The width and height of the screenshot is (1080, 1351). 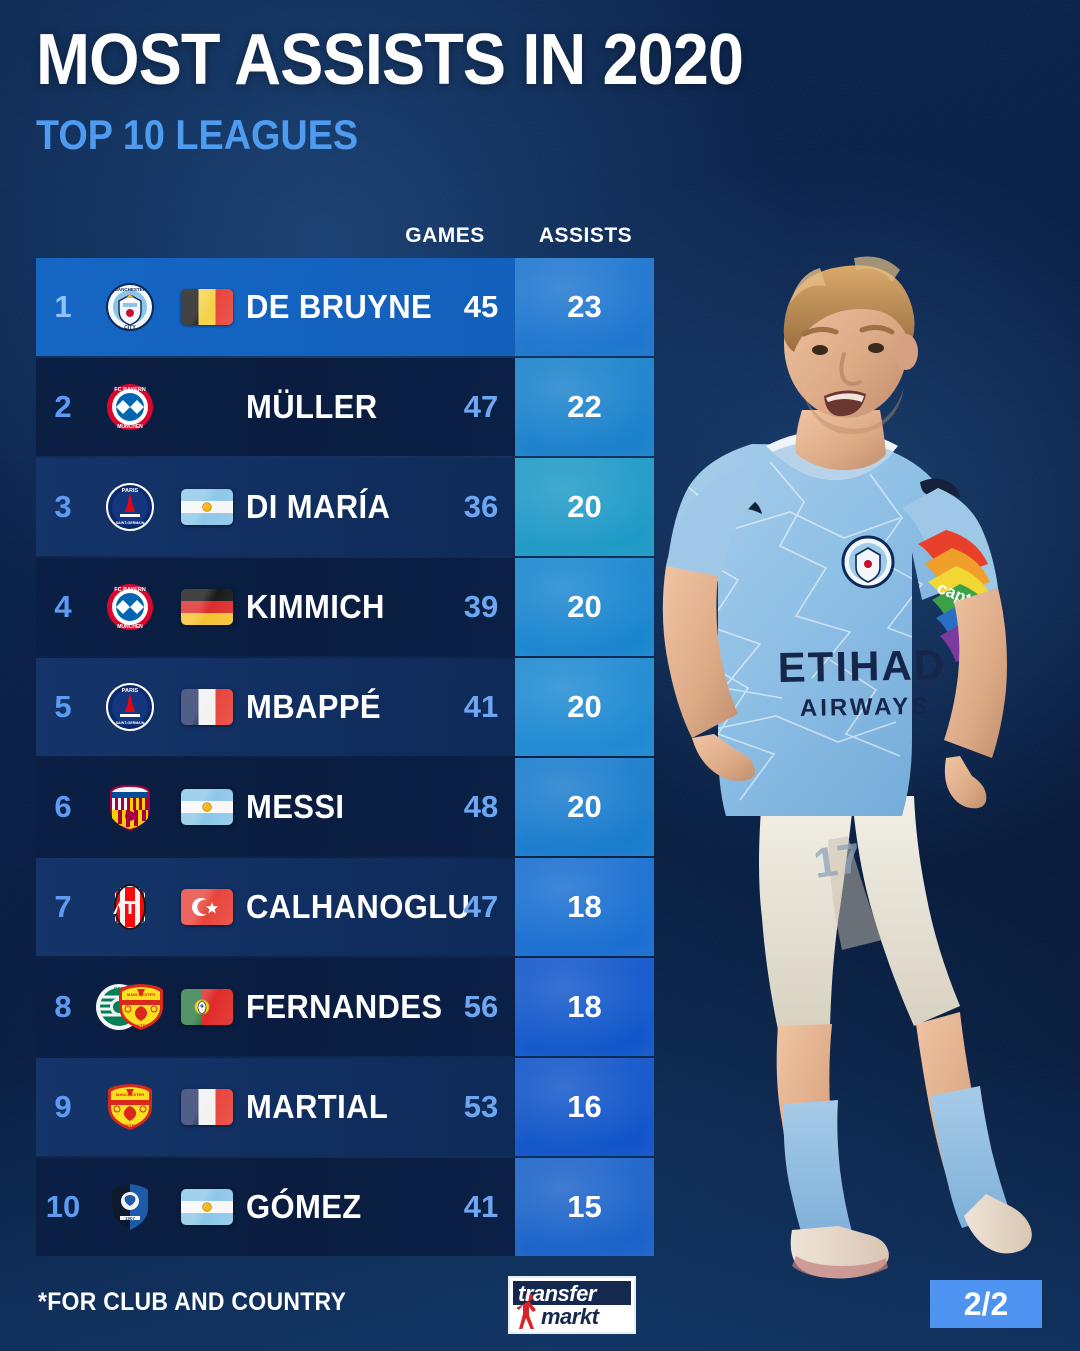 What do you see at coordinates (313, 706) in the screenshot?
I see `player-name: MBAPPÉ` at bounding box center [313, 706].